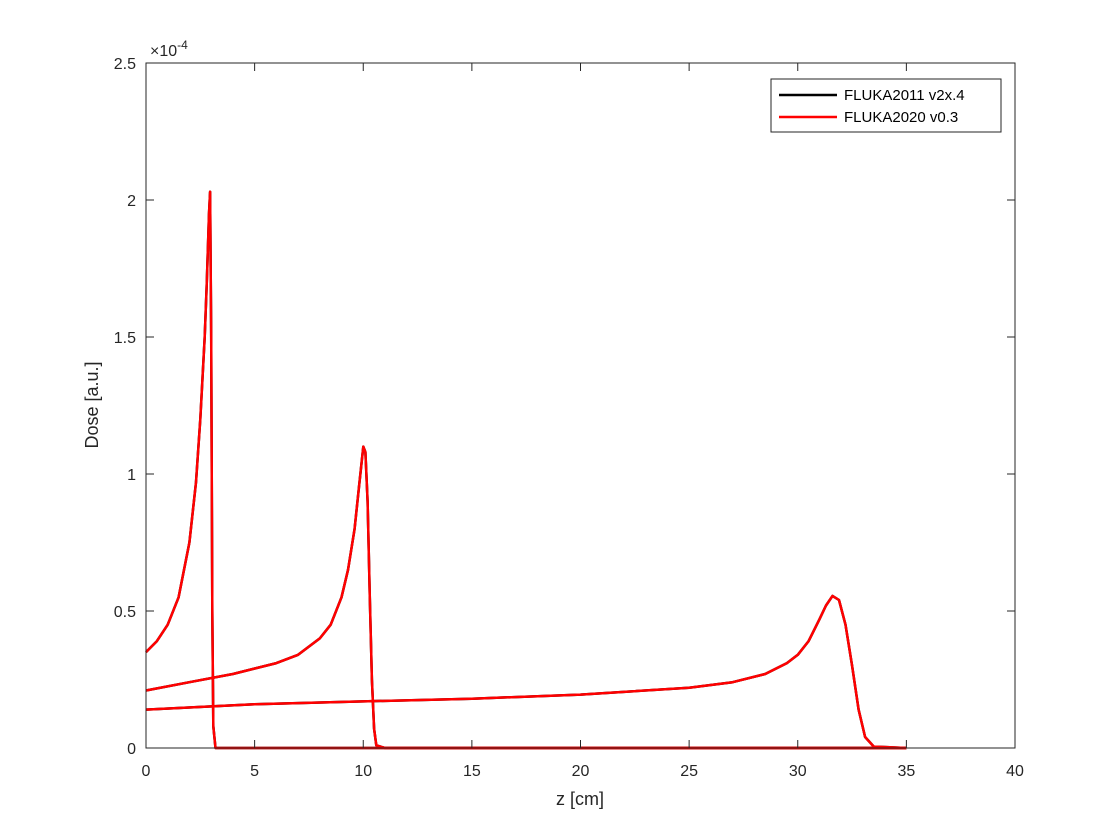 Image resolution: width=1120 pixels, height=840 pixels. Describe the element at coordinates (906, 771) in the screenshot. I see `x-tick-label: 35` at that location.